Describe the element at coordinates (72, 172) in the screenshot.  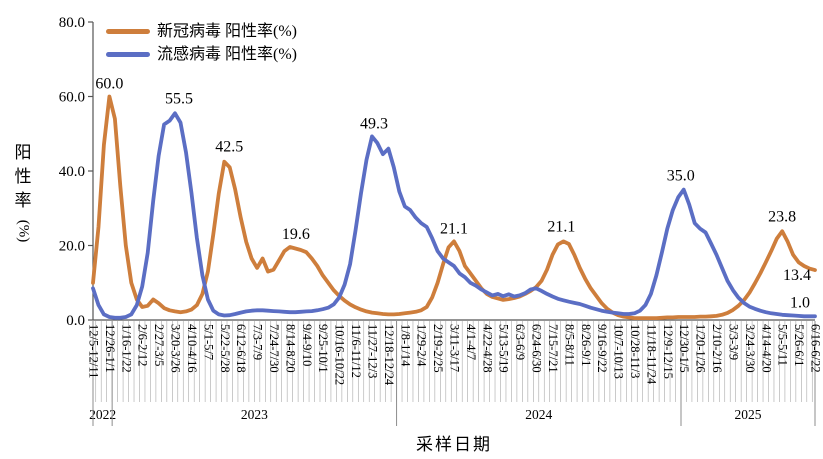
I see `y-tick-label: 40.0` at that location.